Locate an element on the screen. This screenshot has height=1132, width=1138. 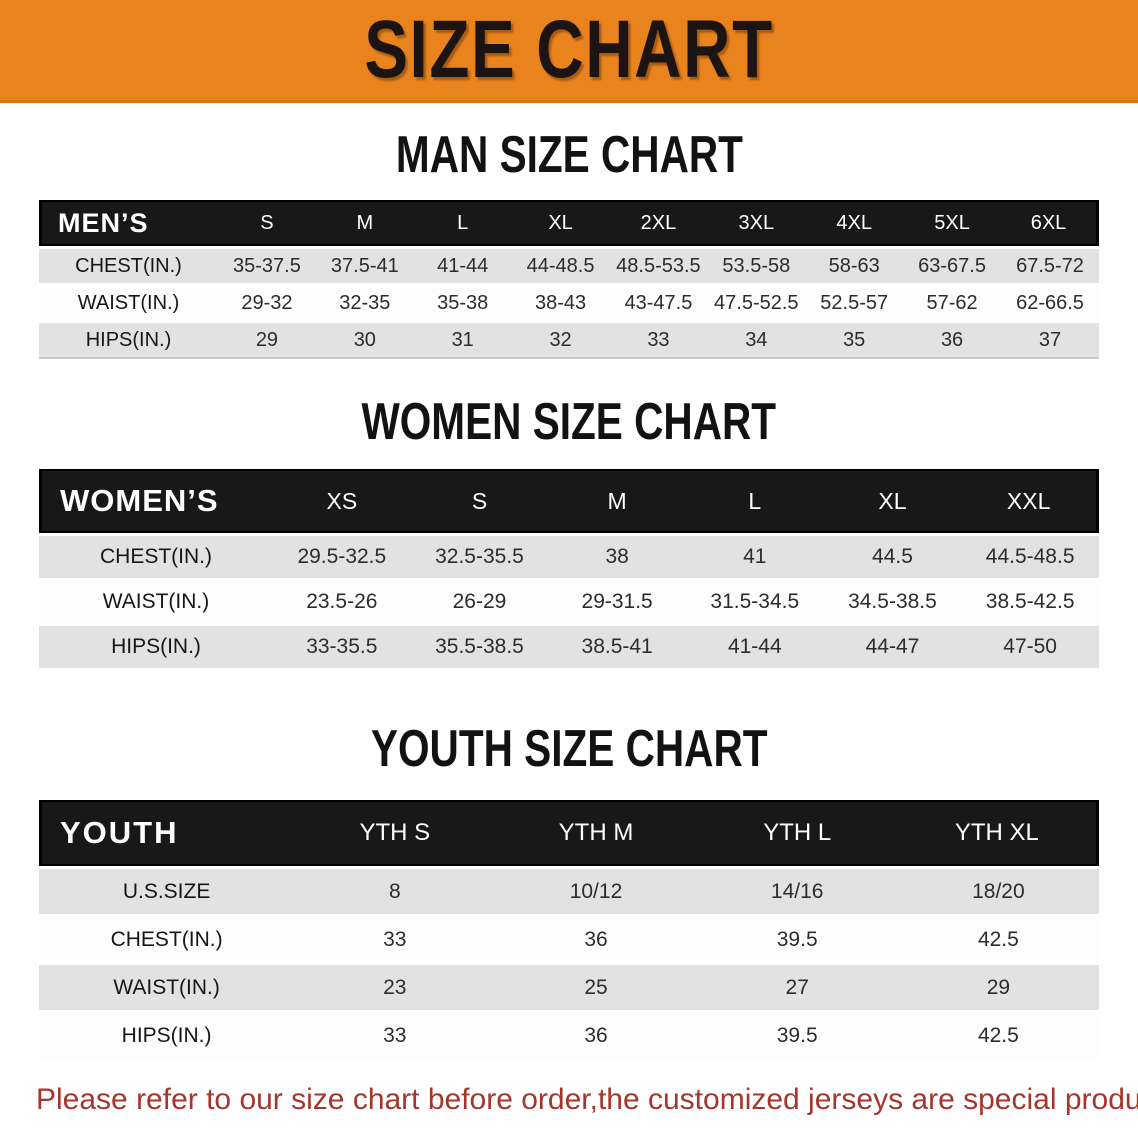
size-value: 37 is located at coordinates (1050, 341).